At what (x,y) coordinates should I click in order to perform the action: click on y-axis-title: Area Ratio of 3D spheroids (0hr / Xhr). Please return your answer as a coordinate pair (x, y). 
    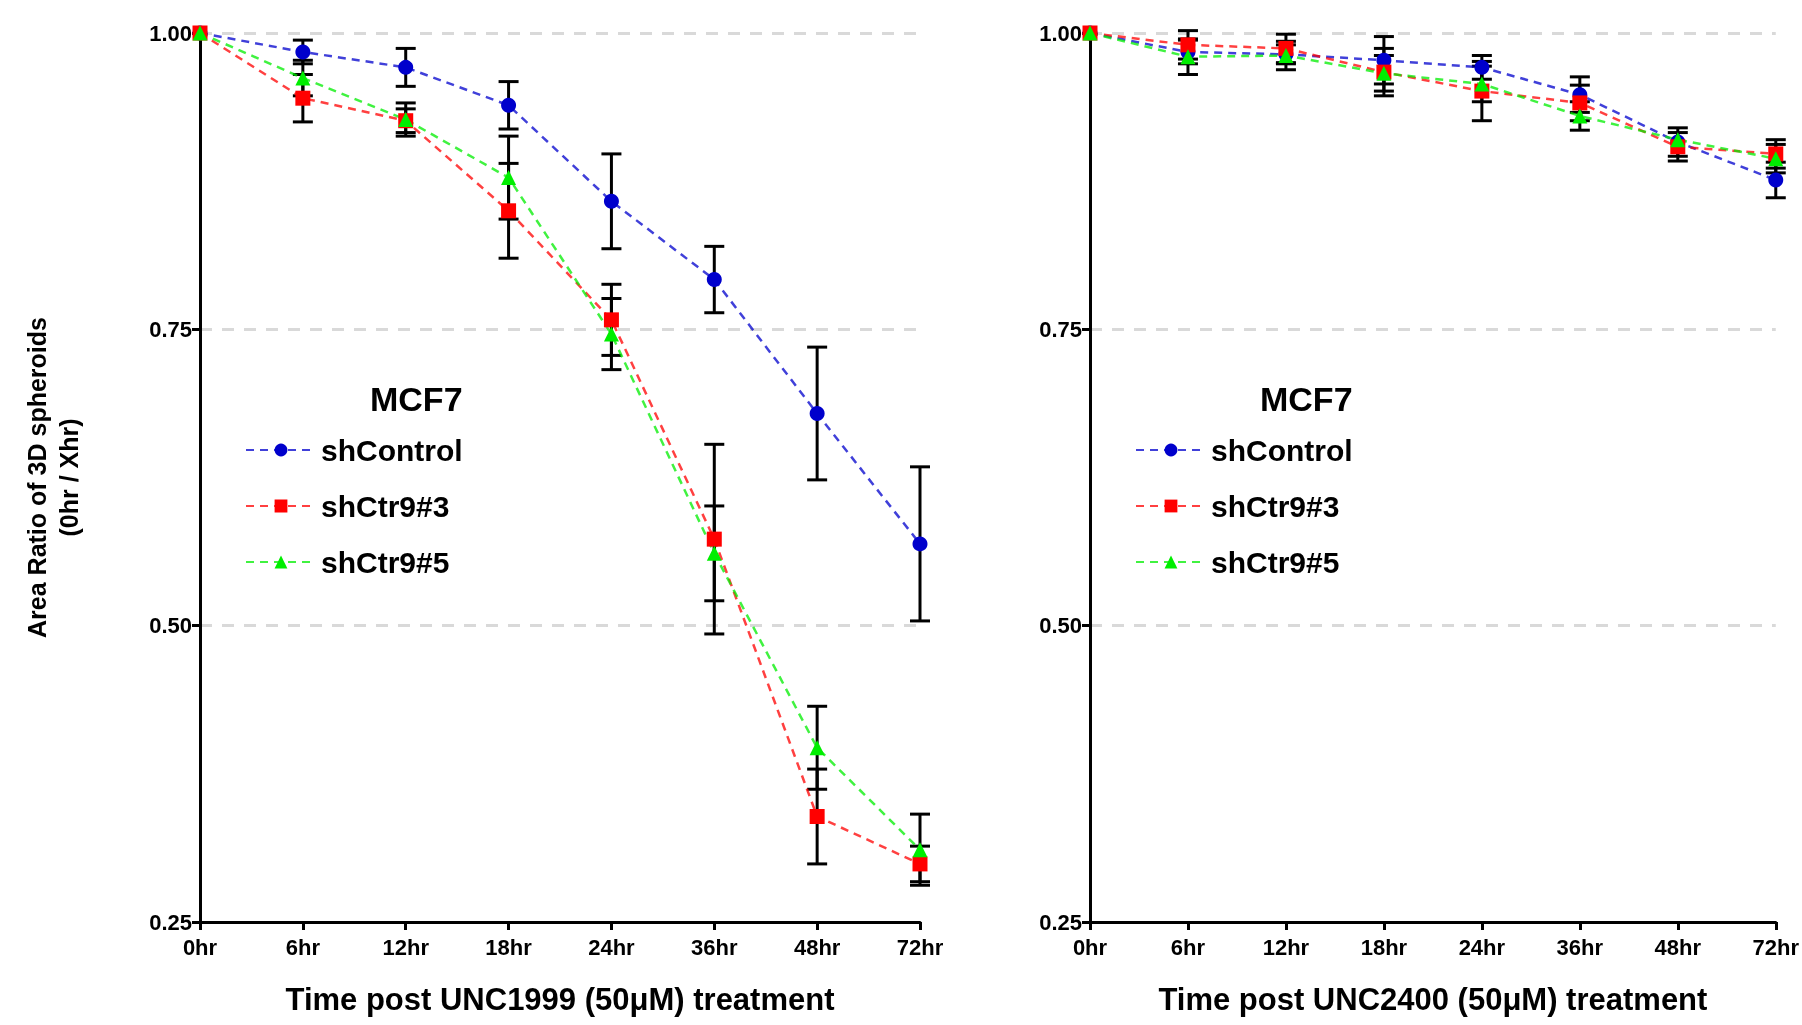
    Looking at the image, I should click on (53, 477).